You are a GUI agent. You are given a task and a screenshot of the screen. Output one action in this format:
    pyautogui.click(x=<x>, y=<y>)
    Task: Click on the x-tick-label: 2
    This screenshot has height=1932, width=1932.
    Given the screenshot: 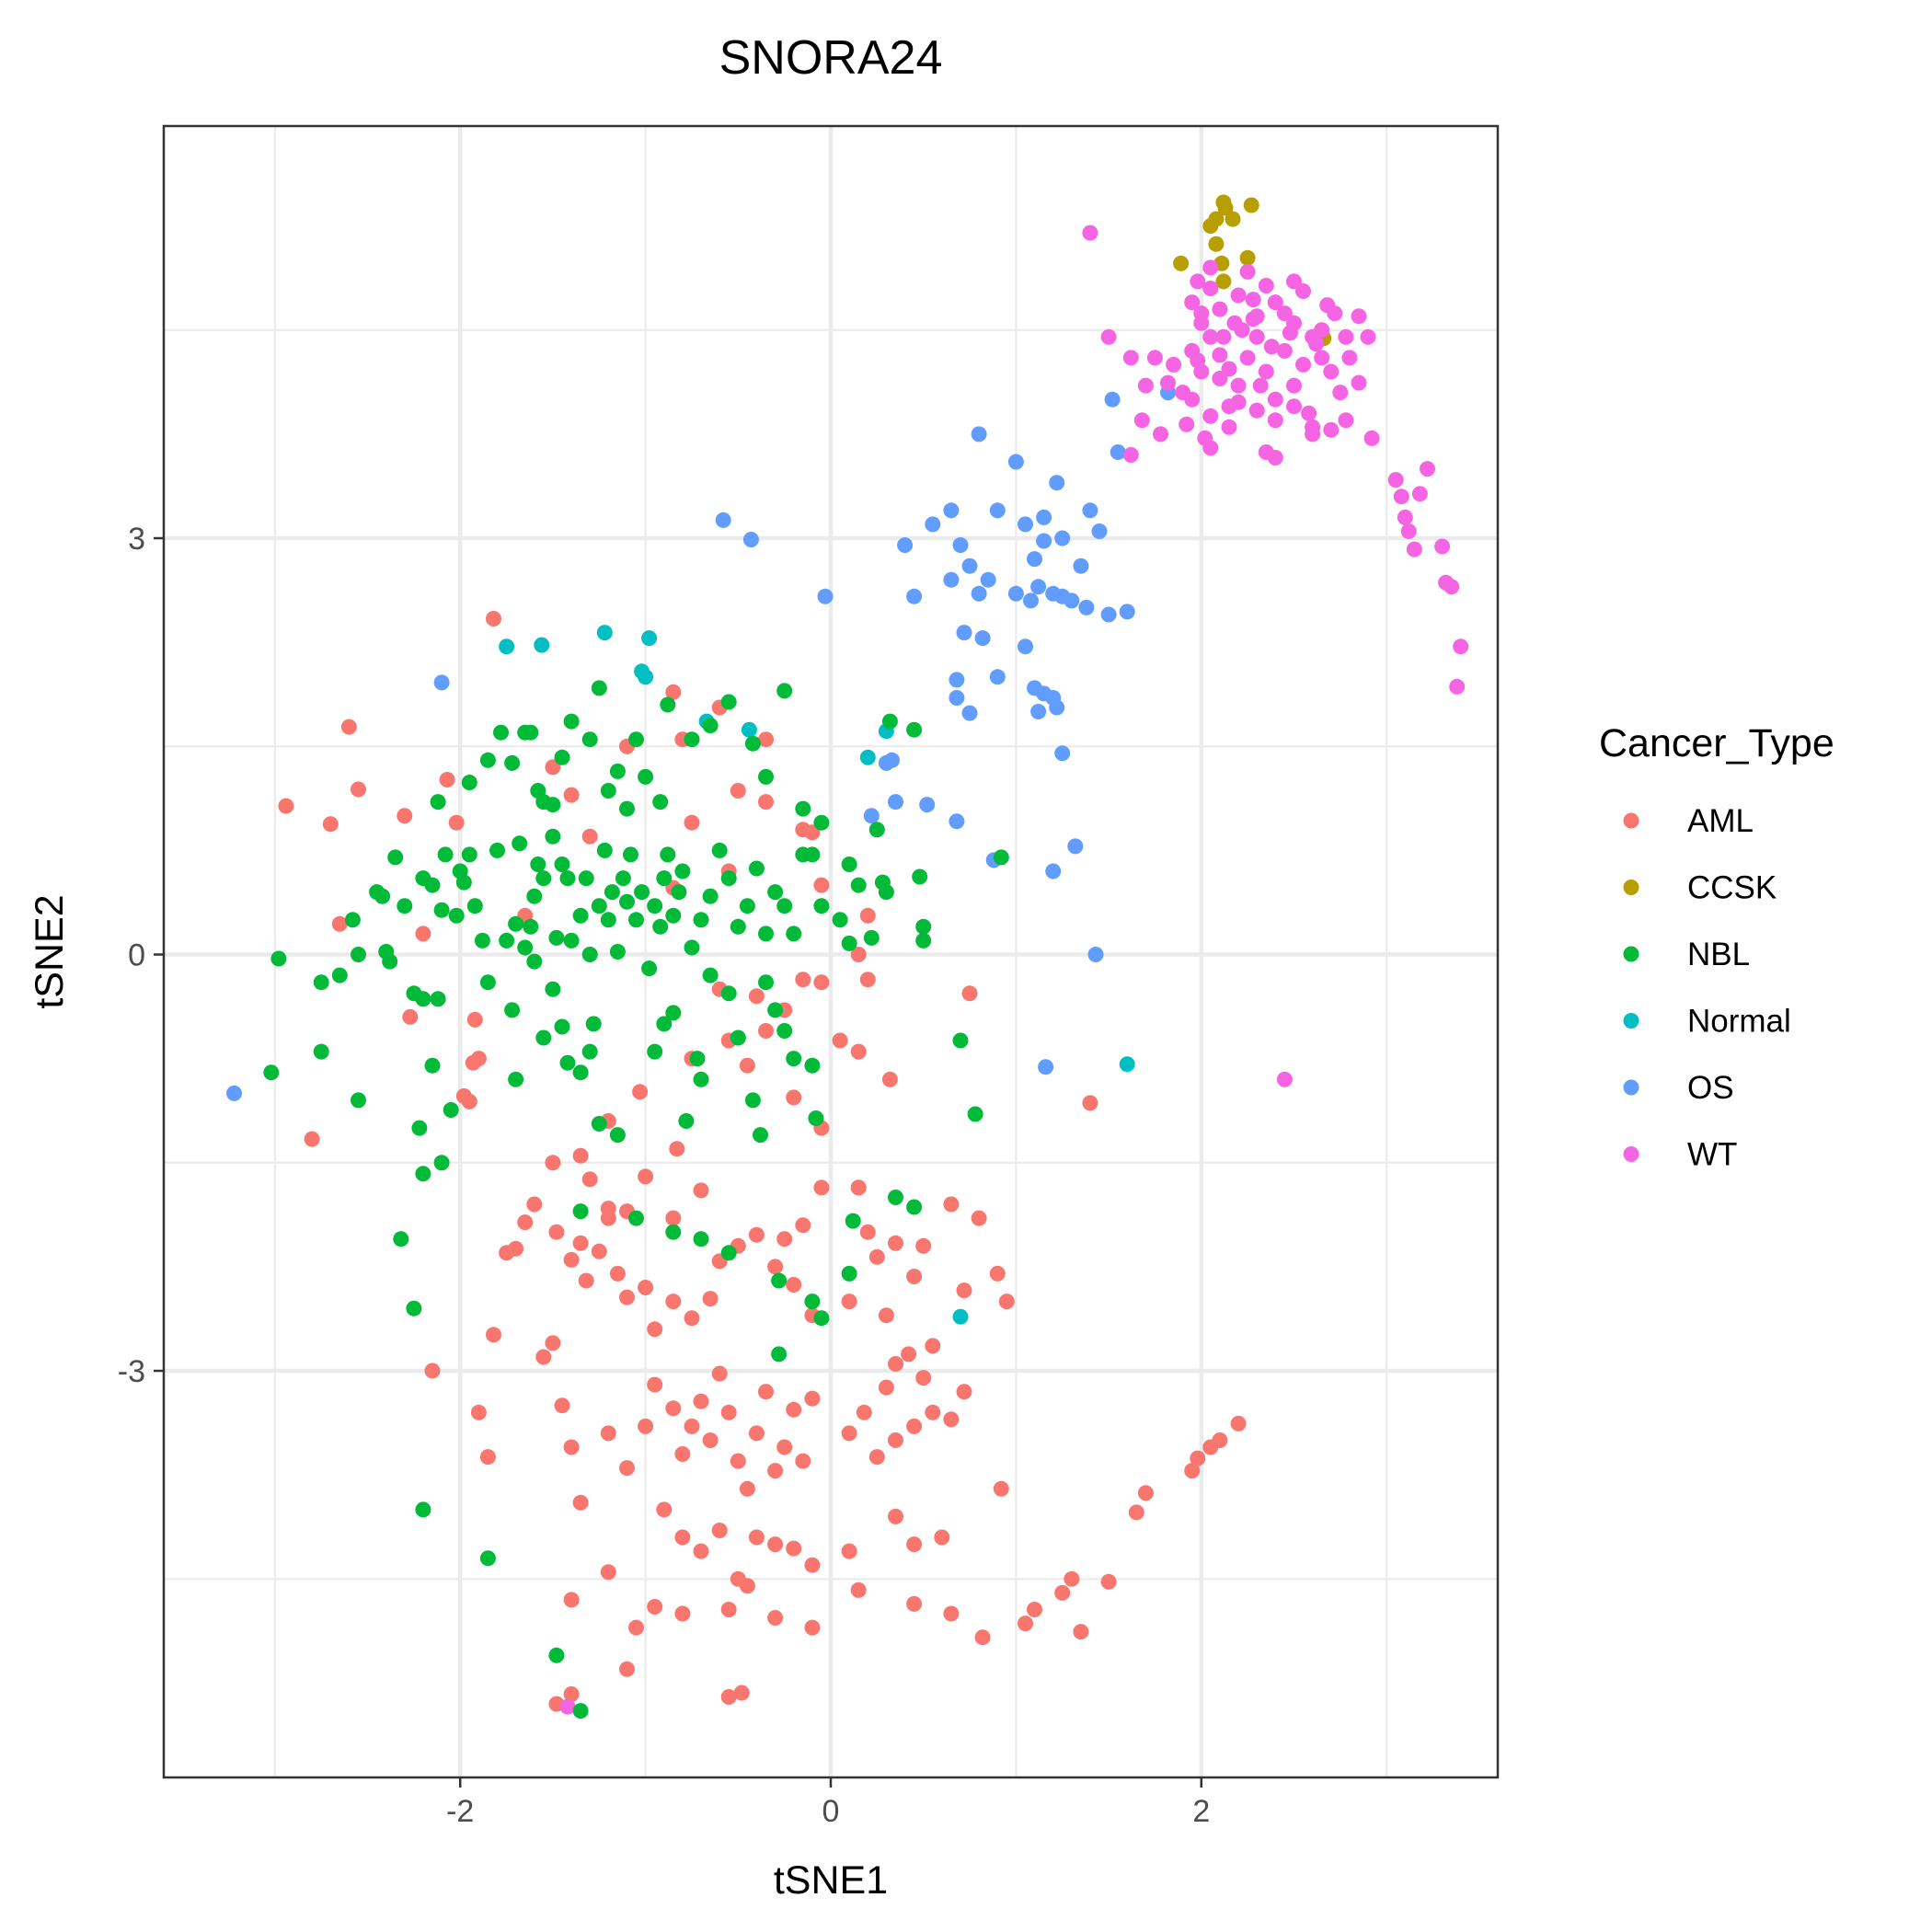 What is the action you would take?
    pyautogui.click(x=1201, y=1811)
    